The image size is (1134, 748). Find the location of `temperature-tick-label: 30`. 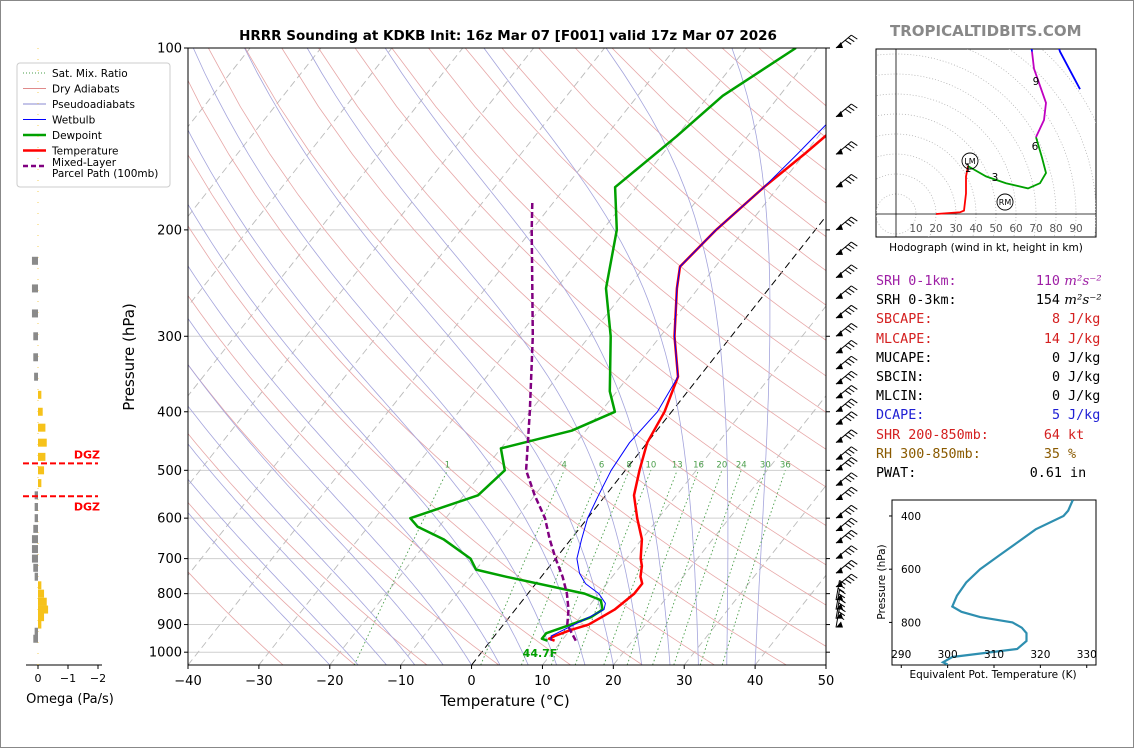

temperature-tick-label: 30 is located at coordinates (684, 681).